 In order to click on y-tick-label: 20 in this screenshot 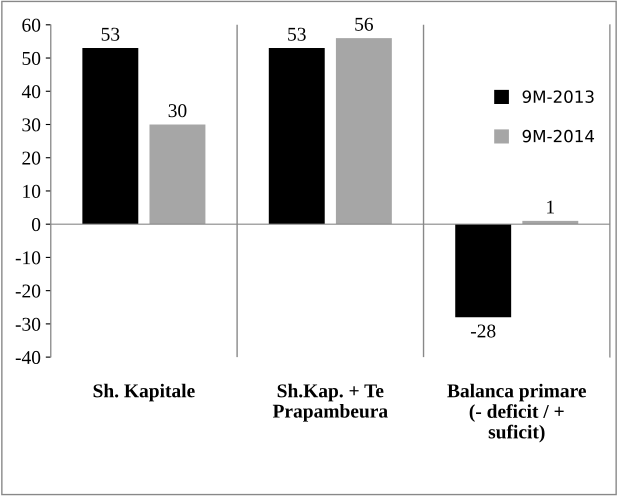, I will do `click(31, 158)`.